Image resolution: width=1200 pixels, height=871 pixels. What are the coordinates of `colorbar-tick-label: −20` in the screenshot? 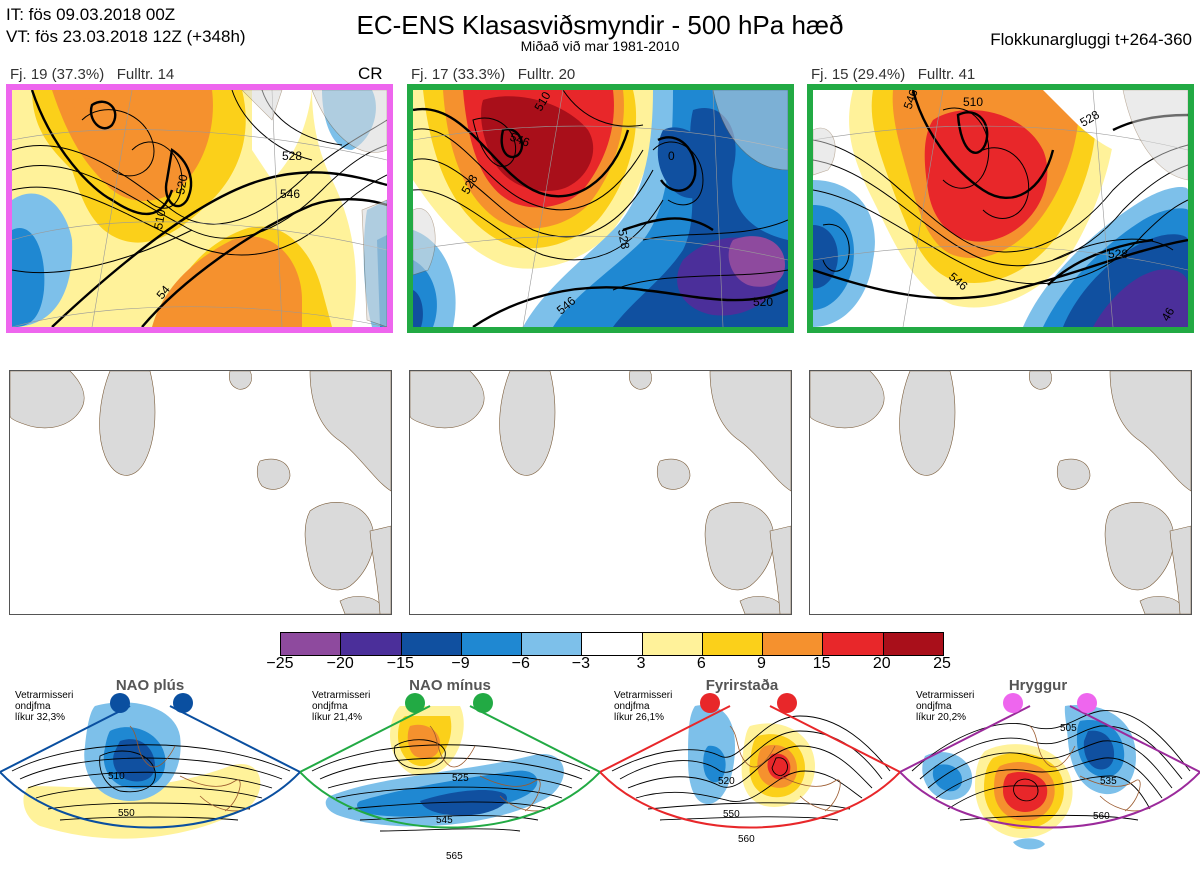 It's located at (340, 663).